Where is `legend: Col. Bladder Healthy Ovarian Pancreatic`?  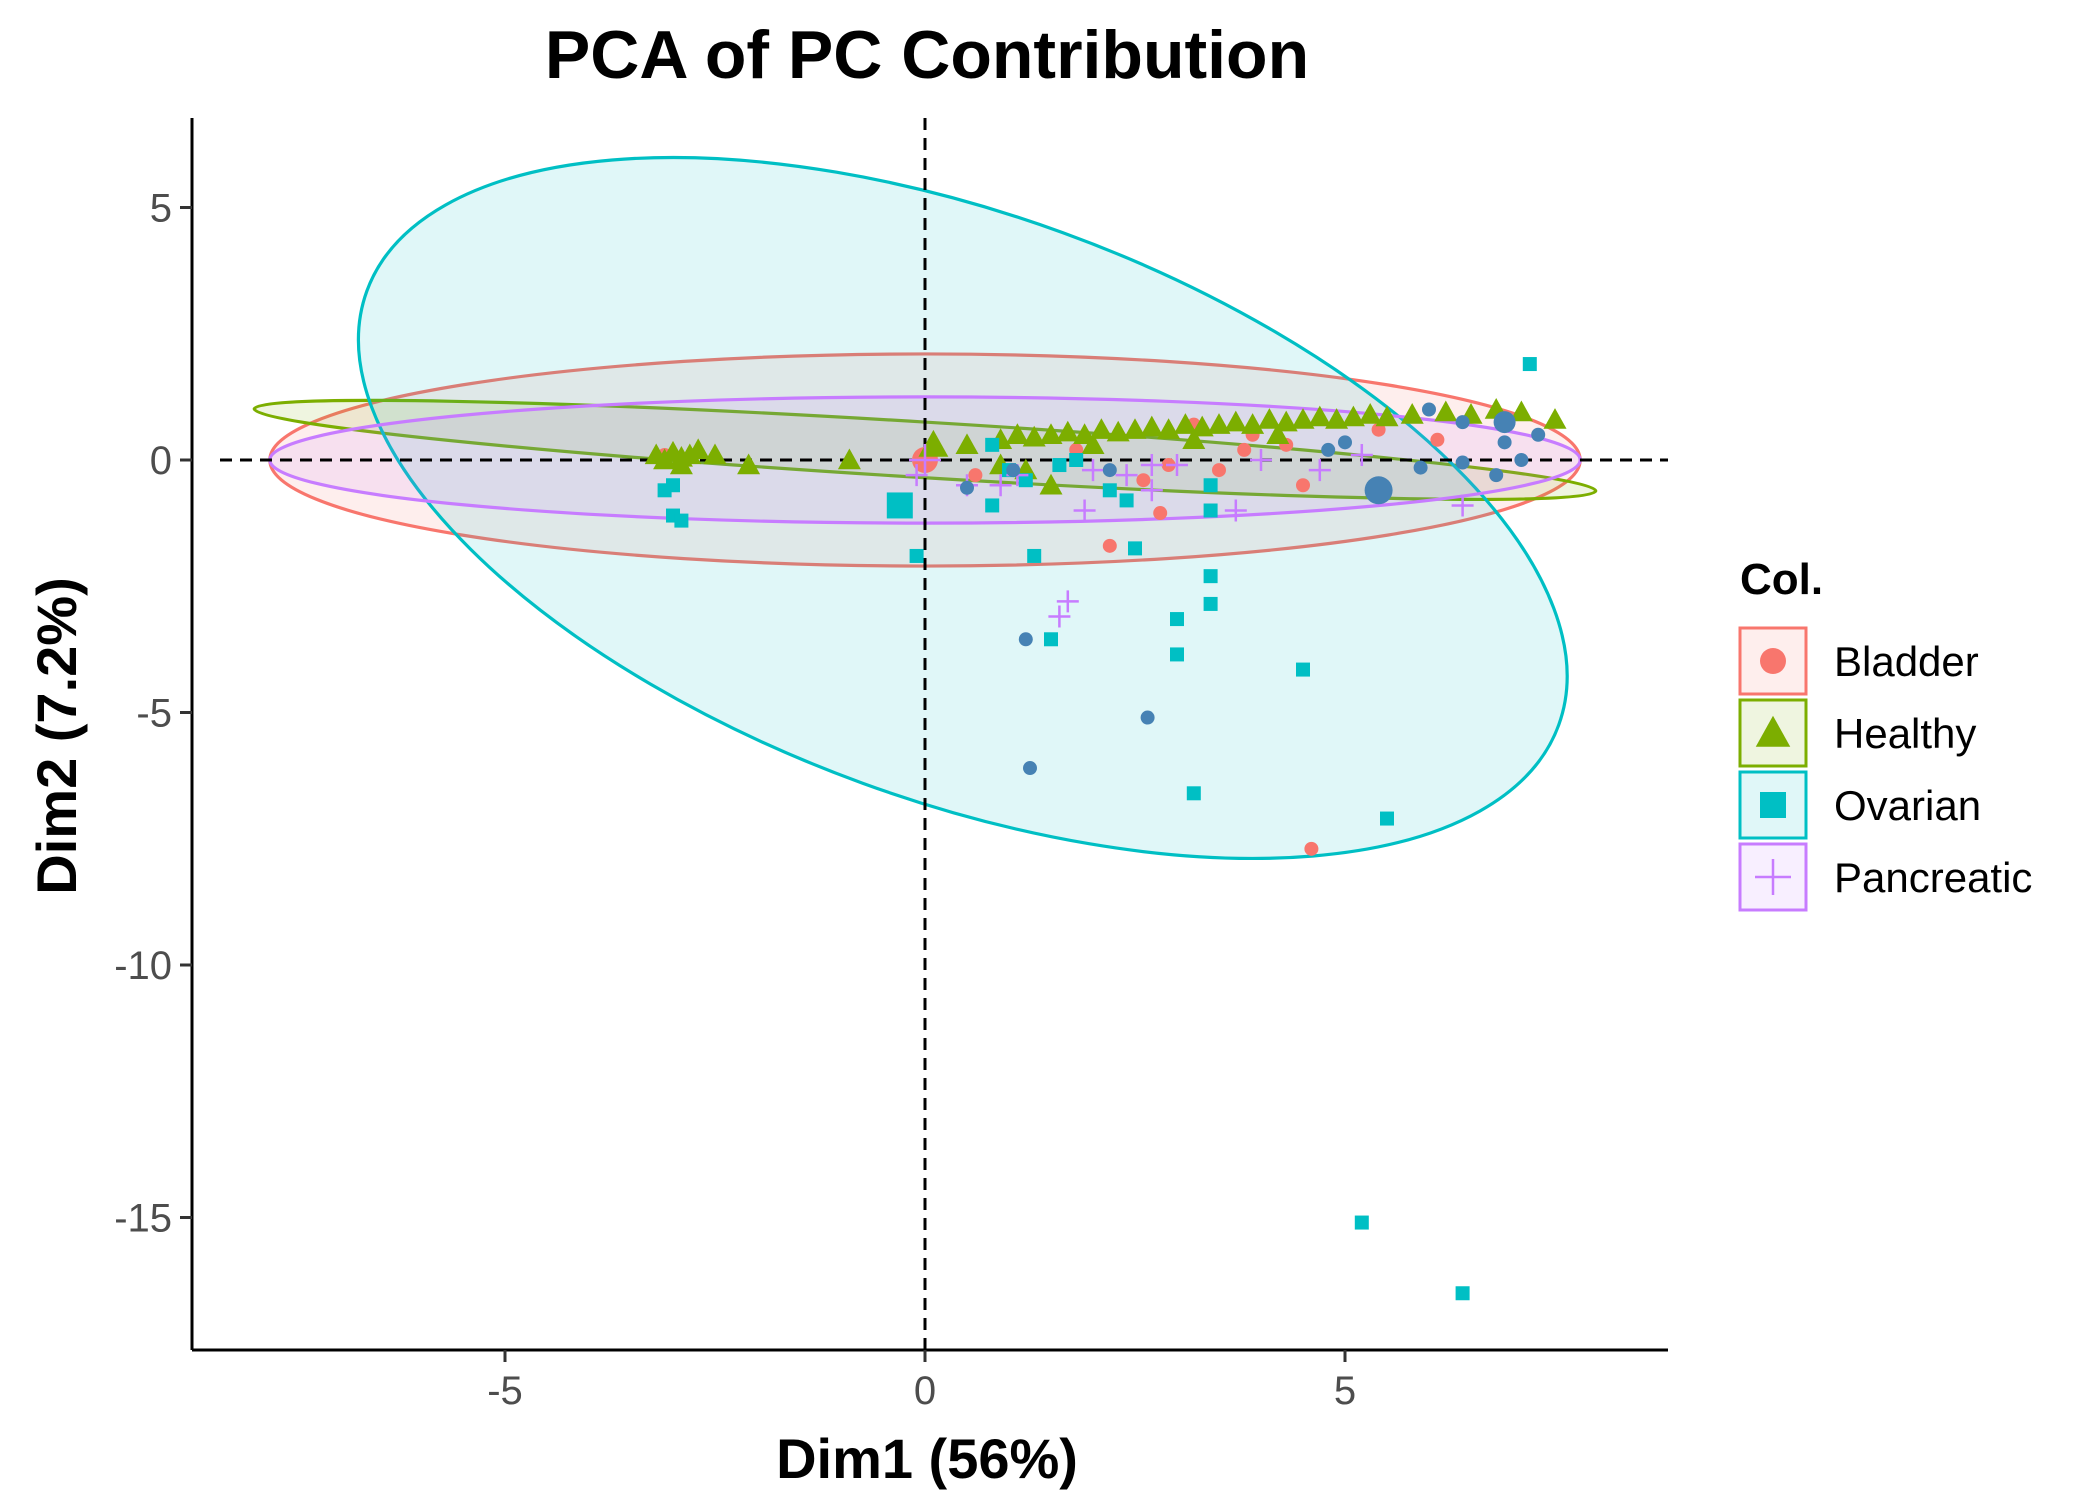 legend: Col. Bladder Healthy Ovarian Pancreatic is located at coordinates (1885, 733).